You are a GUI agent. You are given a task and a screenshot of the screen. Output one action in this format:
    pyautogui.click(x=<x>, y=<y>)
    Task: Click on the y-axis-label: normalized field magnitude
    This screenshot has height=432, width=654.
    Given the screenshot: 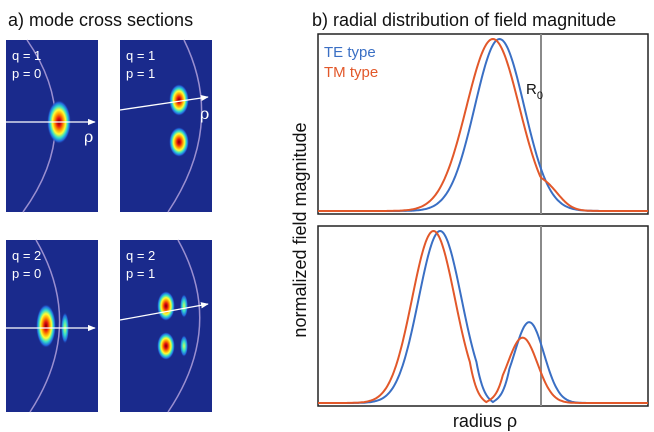 What is the action you would take?
    pyautogui.click(x=300, y=229)
    